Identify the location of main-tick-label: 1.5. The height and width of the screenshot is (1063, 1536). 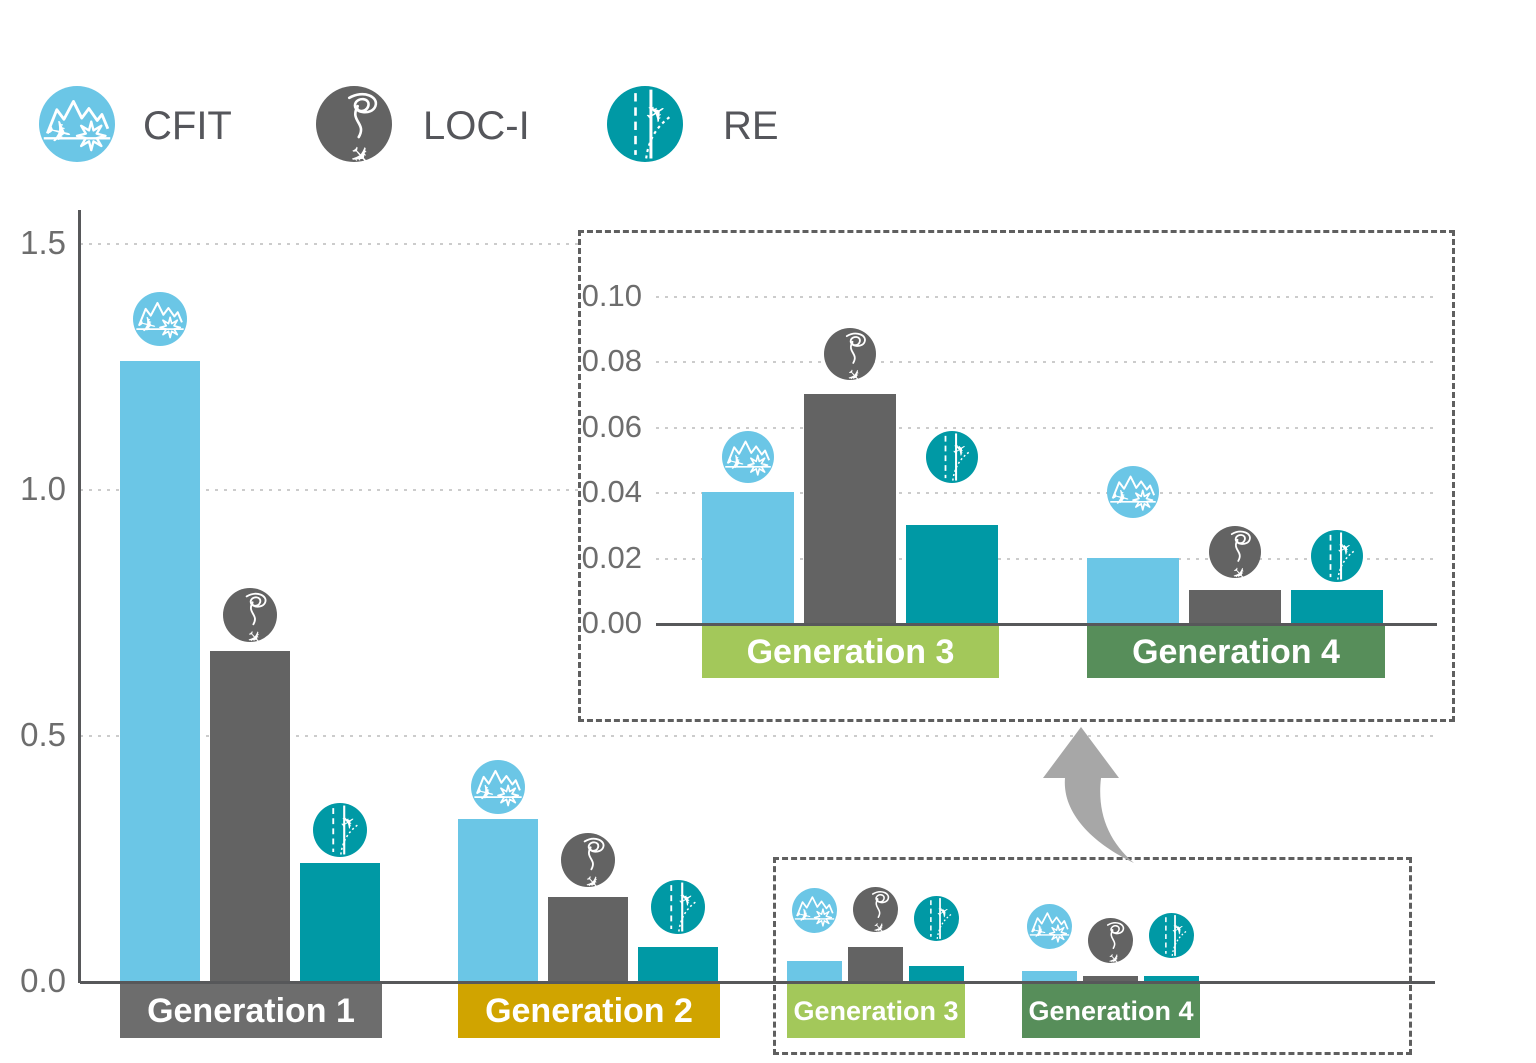
(43, 242).